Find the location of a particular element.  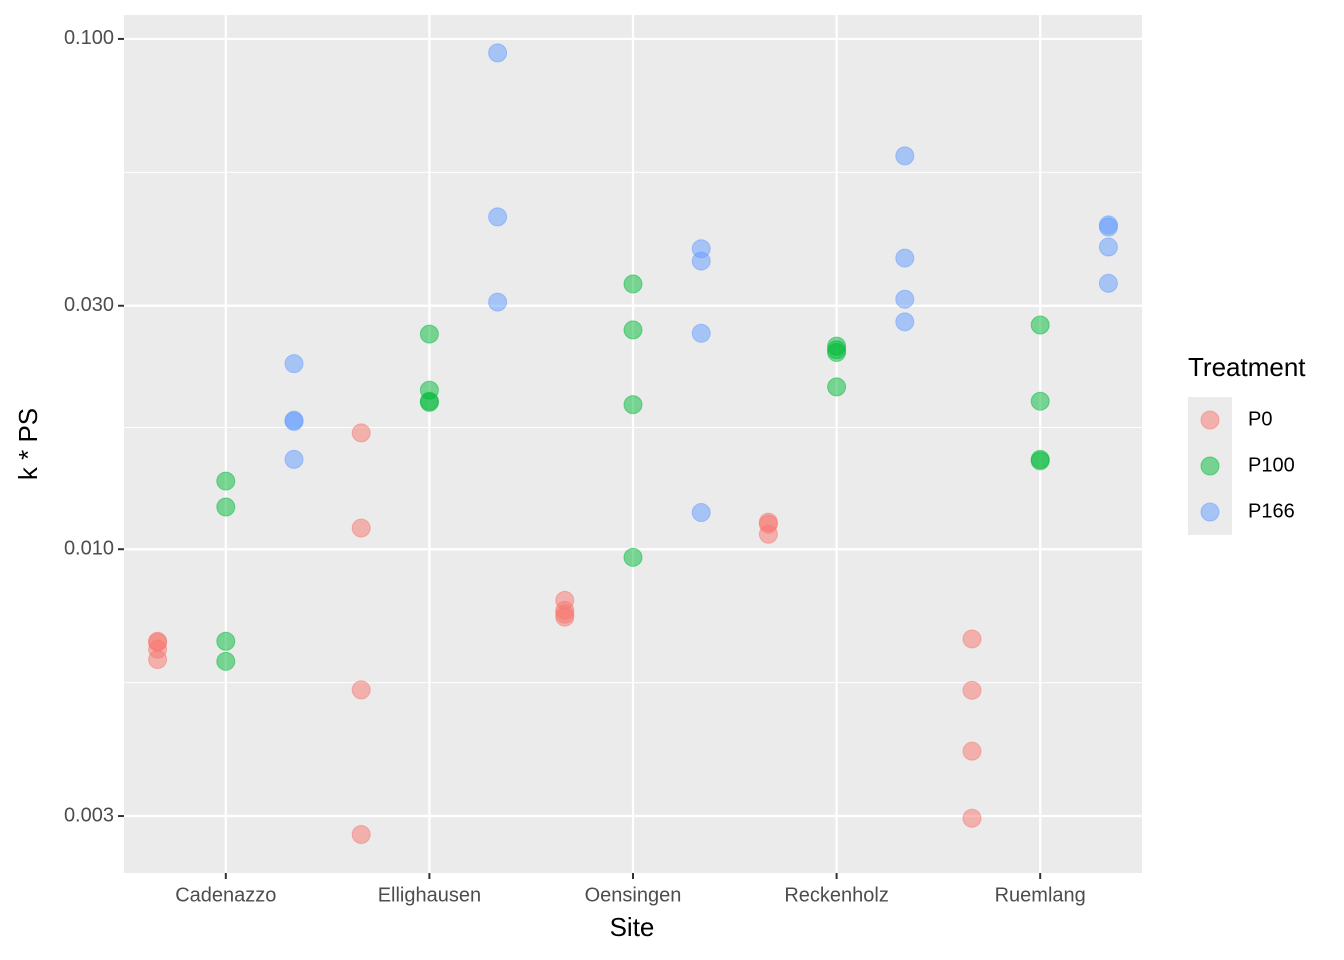

x-tick-label: Cadenazzo is located at coordinates (225, 895).